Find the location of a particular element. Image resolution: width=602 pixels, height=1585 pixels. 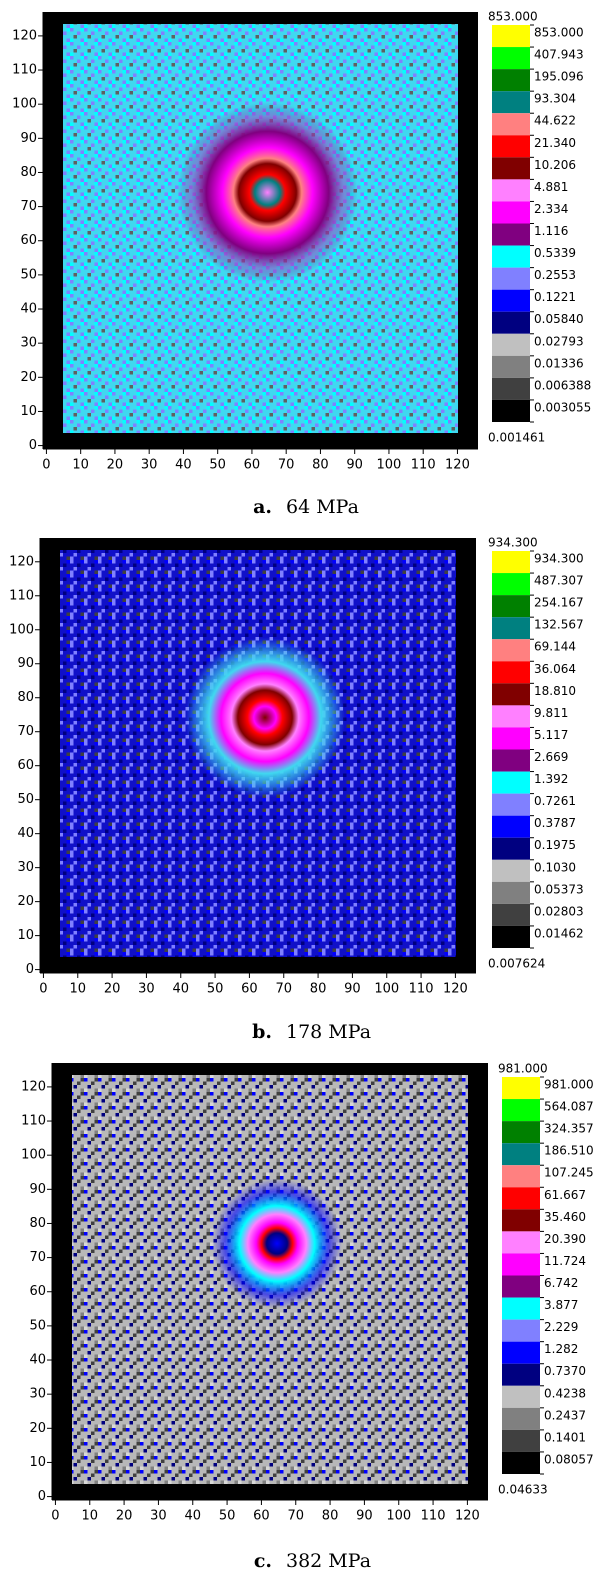

y-tick-label: 110 is located at coordinates (21, 595).